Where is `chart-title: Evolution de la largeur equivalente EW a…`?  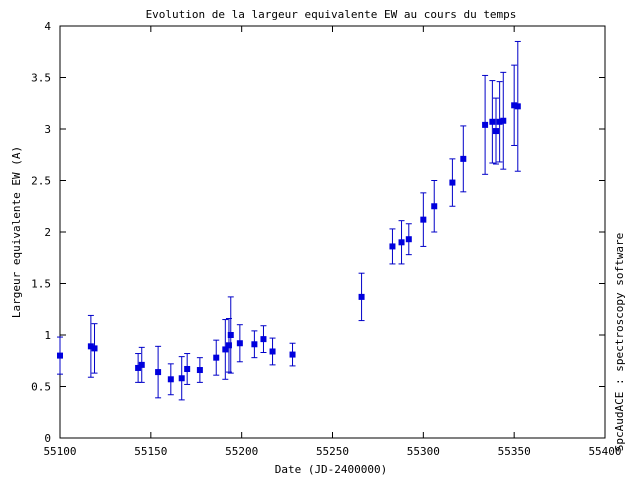 chart-title: Evolution de la largeur equivalente EW a… is located at coordinates (331, 14).